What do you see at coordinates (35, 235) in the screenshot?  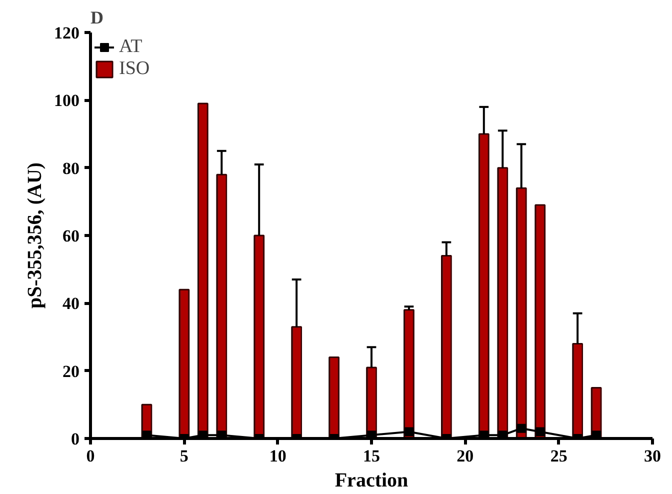 I see `y-axis-title: pS-355,356, (AU)` at bounding box center [35, 235].